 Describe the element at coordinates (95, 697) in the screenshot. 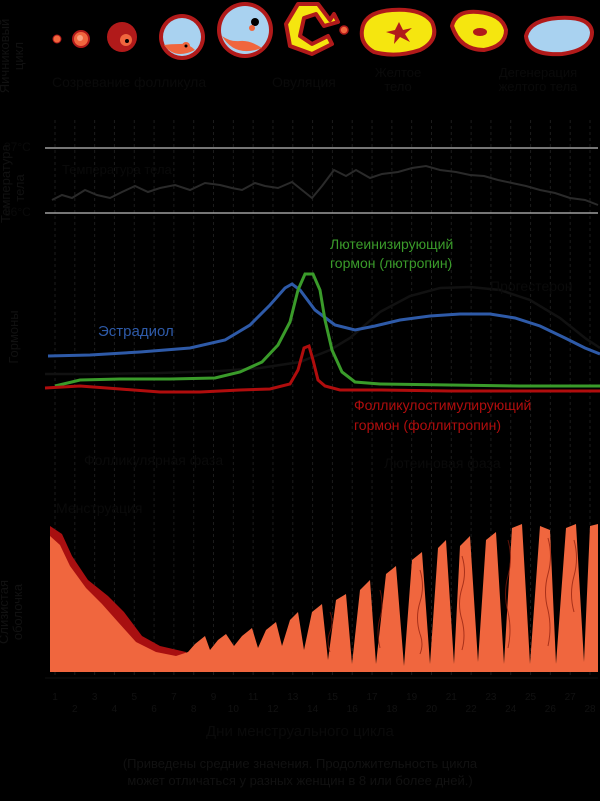

I see `day-tick-label: 3` at that location.